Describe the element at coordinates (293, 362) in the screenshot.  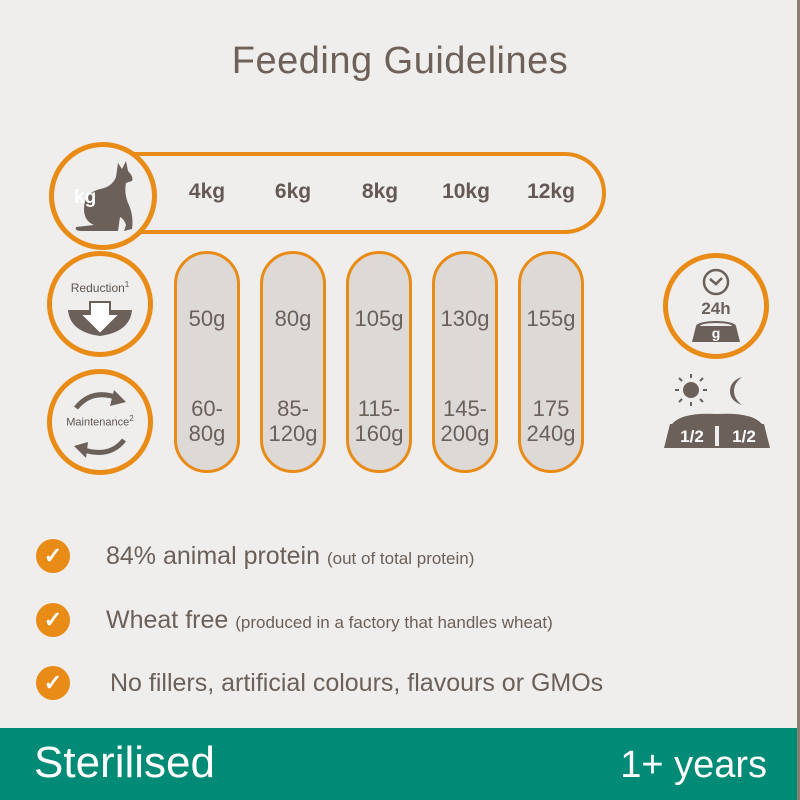
I see `portion-pill-6kg: 80g 85- 120g` at that location.